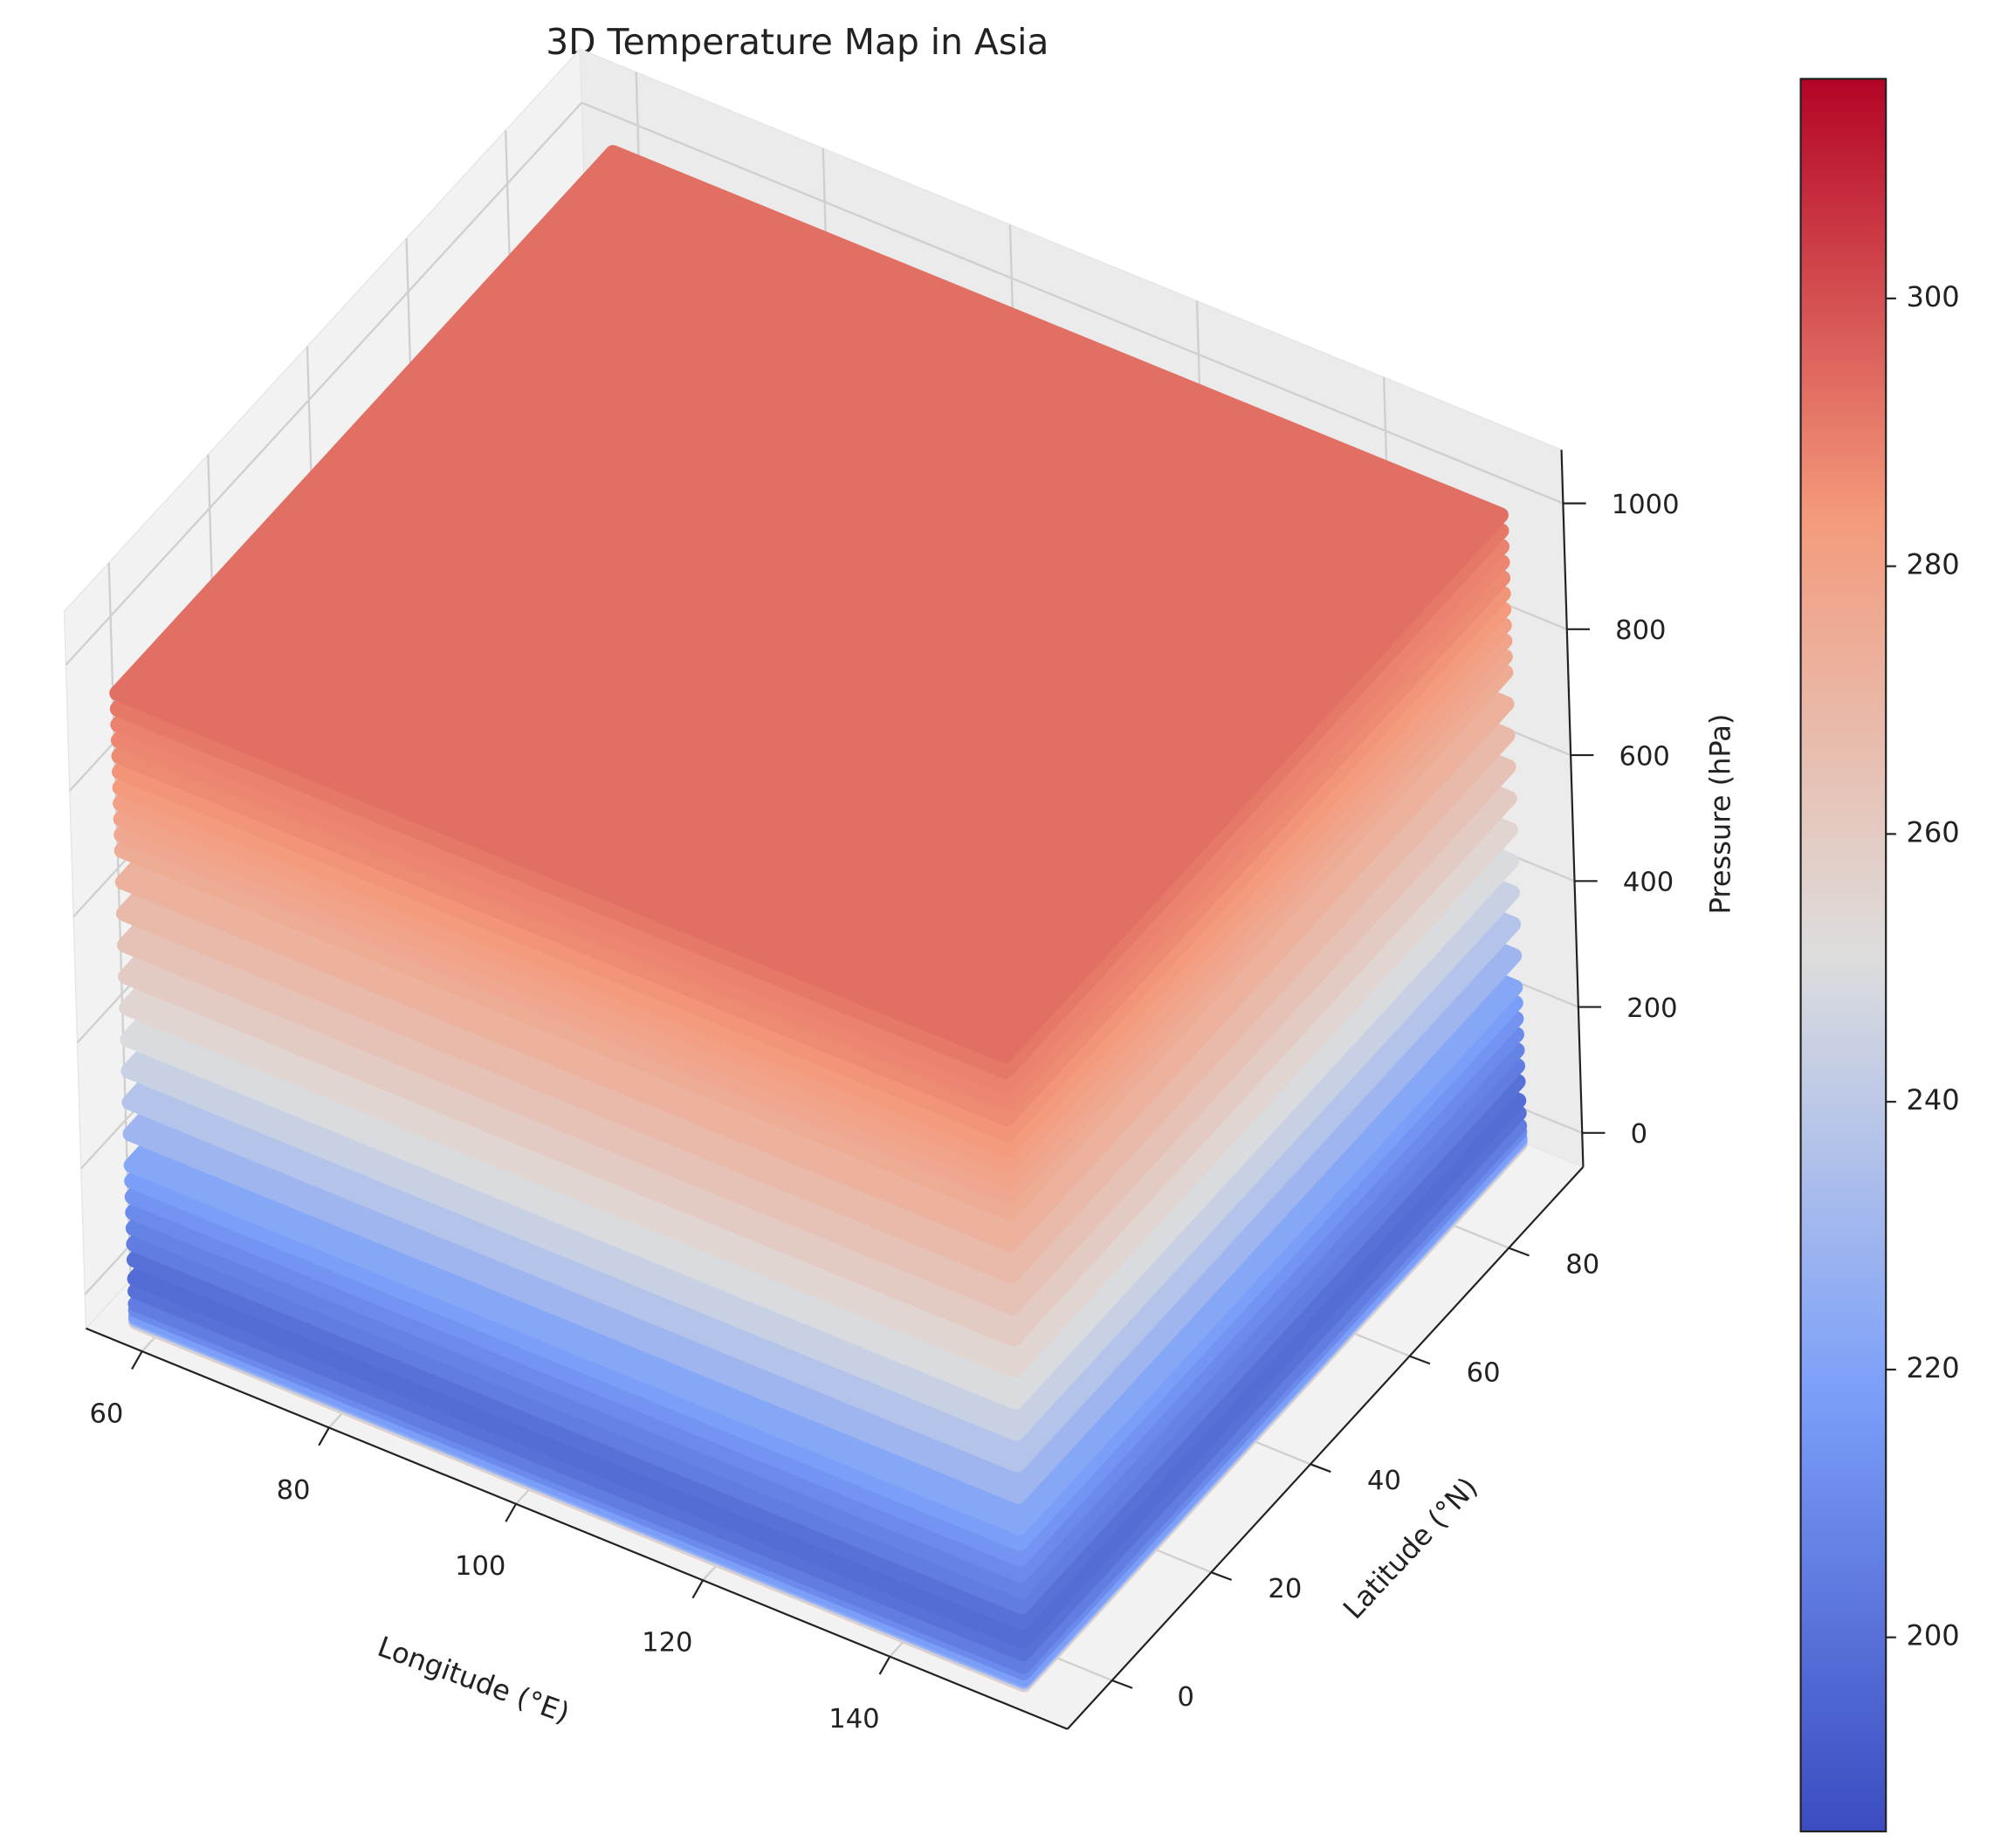 The height and width of the screenshot is (1848, 1994). I want to click on colorbar-tick-label: 300, so click(1932, 297).